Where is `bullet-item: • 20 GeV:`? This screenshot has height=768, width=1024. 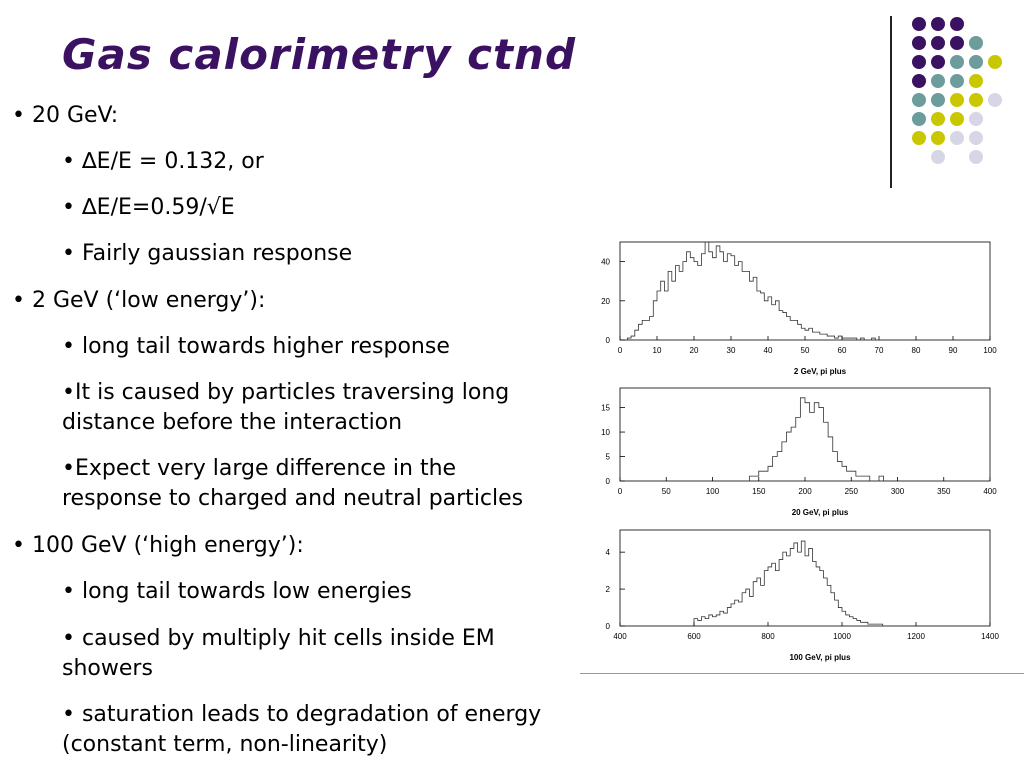 bullet-item: • 20 GeV: is located at coordinates (65, 115).